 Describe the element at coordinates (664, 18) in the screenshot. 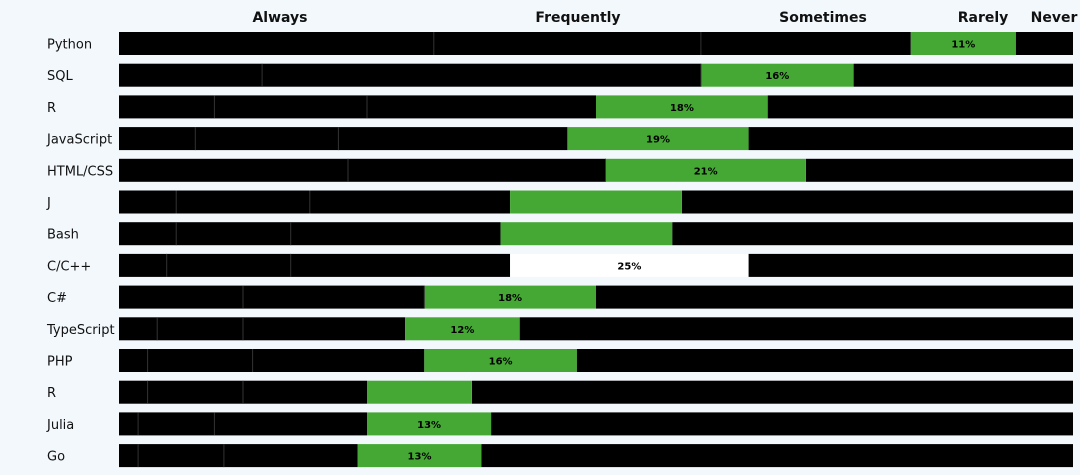

I see `column-headers: Always Frequently Sometimes Rarely Never` at that location.